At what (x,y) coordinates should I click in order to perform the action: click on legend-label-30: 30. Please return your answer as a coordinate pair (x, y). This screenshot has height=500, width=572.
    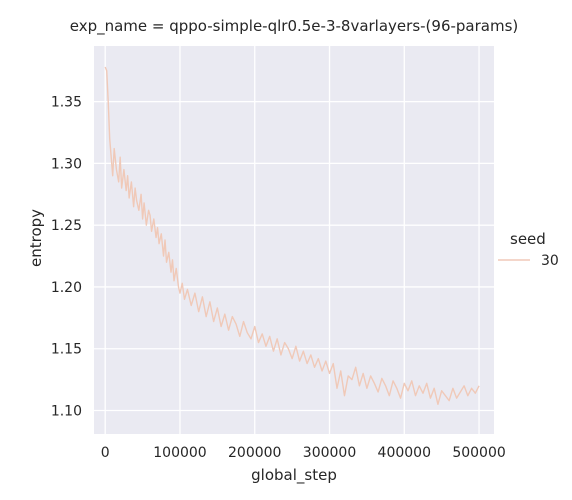
    Looking at the image, I should click on (550, 261).